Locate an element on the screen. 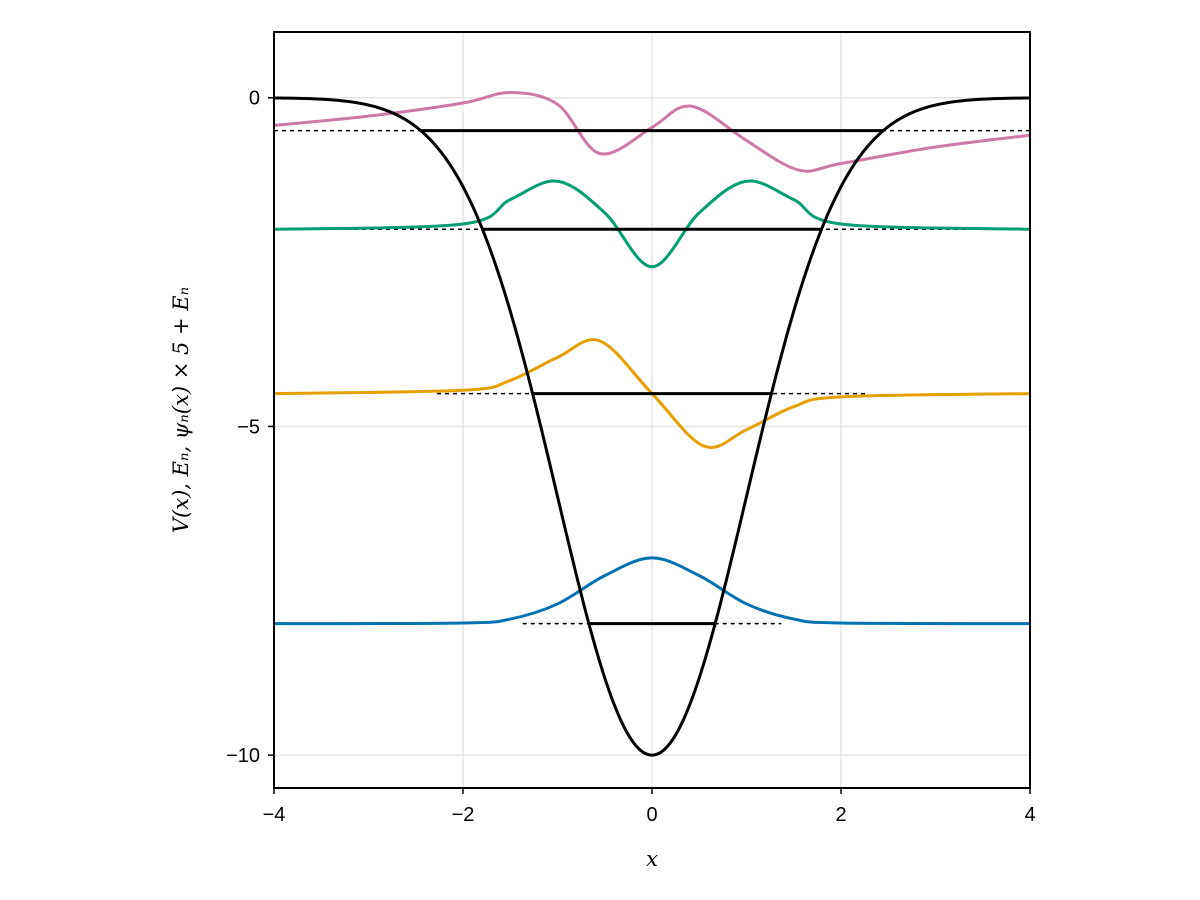  x-tick-label: −4 is located at coordinates (274, 815).